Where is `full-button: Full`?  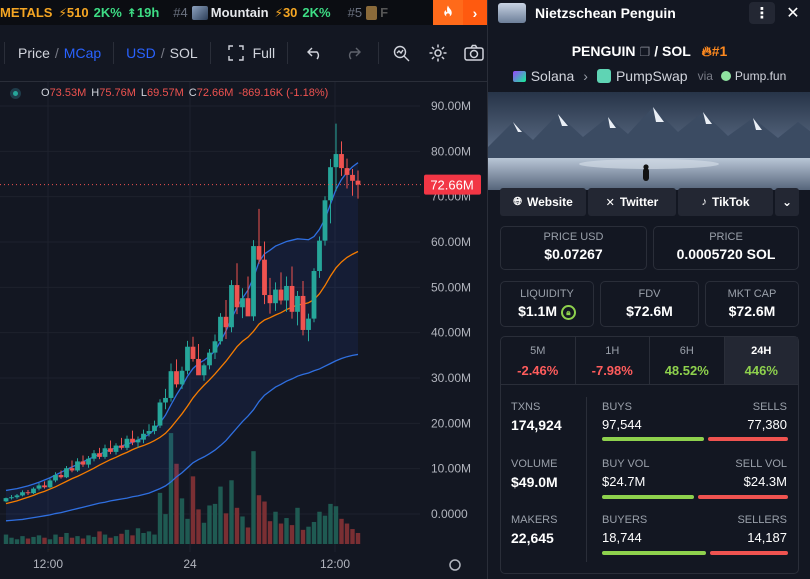 full-button: Full is located at coordinates (264, 53).